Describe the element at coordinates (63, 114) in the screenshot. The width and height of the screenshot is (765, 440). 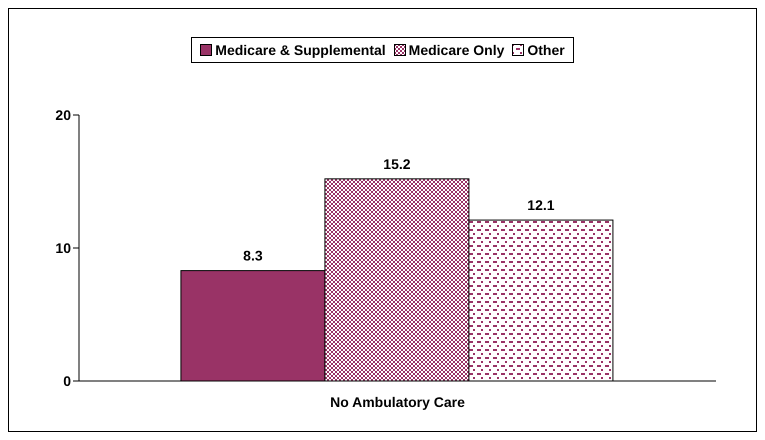
I see `y-tick-label: 20` at that location.